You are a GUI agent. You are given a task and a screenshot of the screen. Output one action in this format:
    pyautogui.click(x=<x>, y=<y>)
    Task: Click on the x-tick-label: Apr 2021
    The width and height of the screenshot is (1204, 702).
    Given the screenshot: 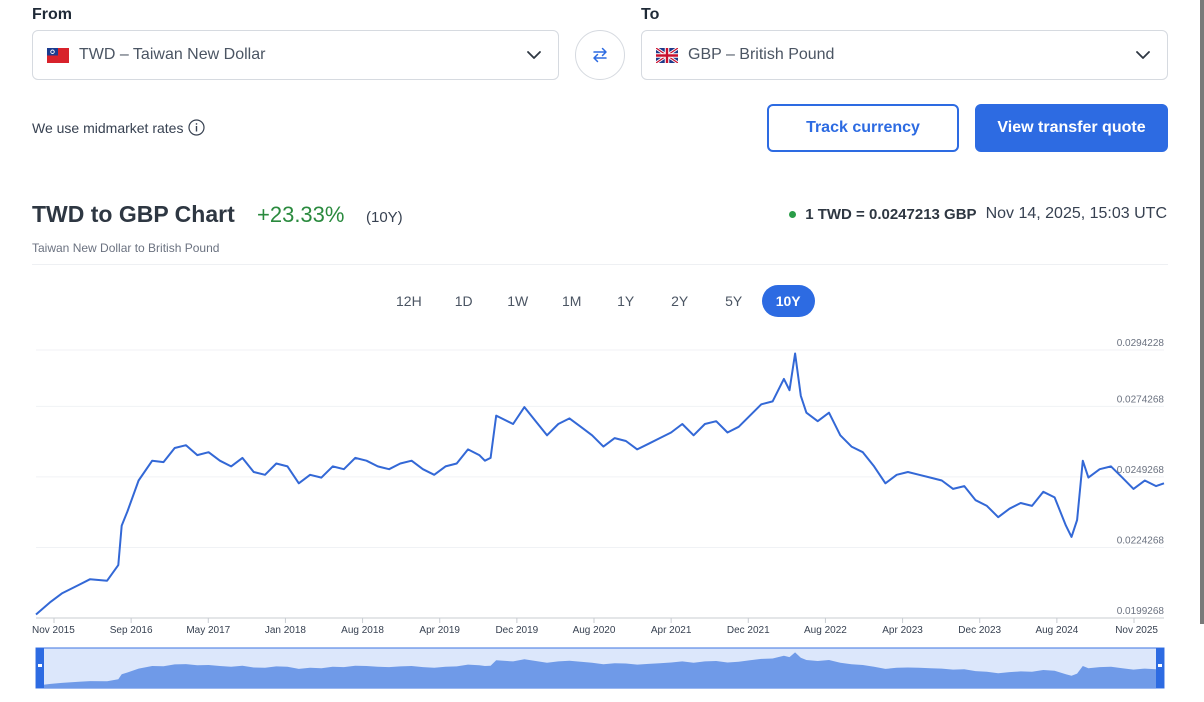 What is the action you would take?
    pyautogui.click(x=671, y=630)
    